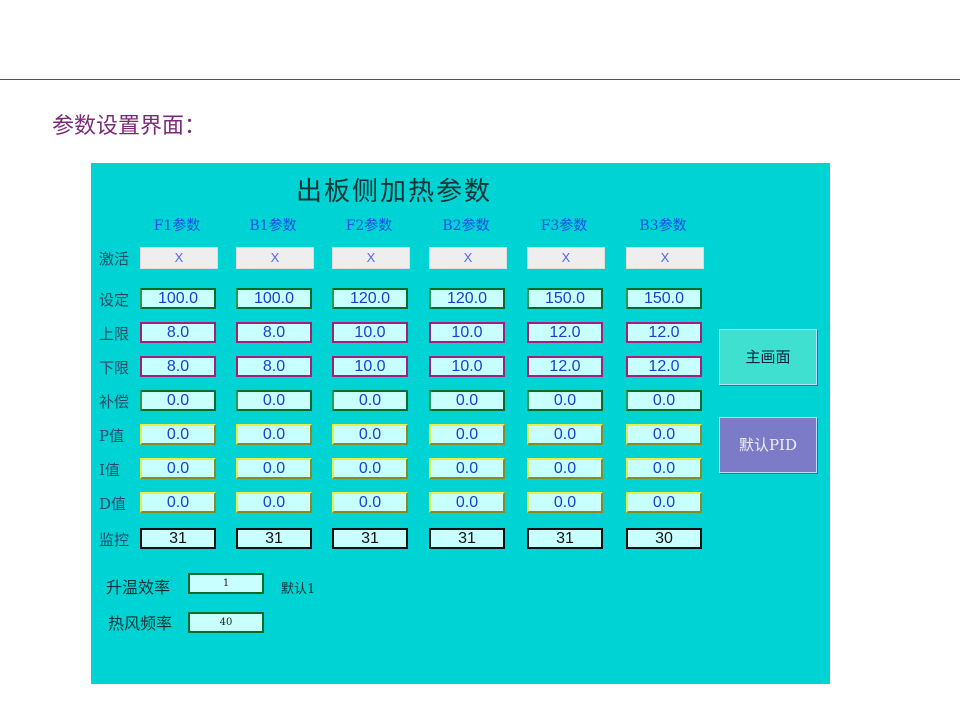 This screenshot has width=960, height=720. Describe the element at coordinates (112, 436) in the screenshot. I see `row-label: P值` at that location.